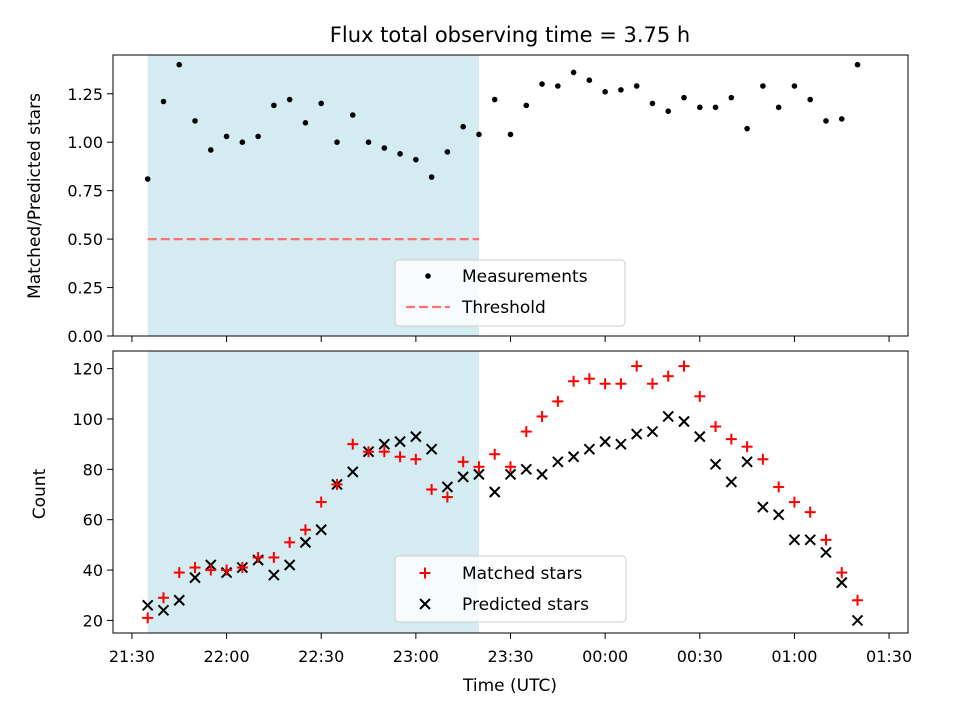 This screenshot has height=720, width=960. What do you see at coordinates (794, 656) in the screenshot?
I see `x-tick-label: 01:00` at bounding box center [794, 656].